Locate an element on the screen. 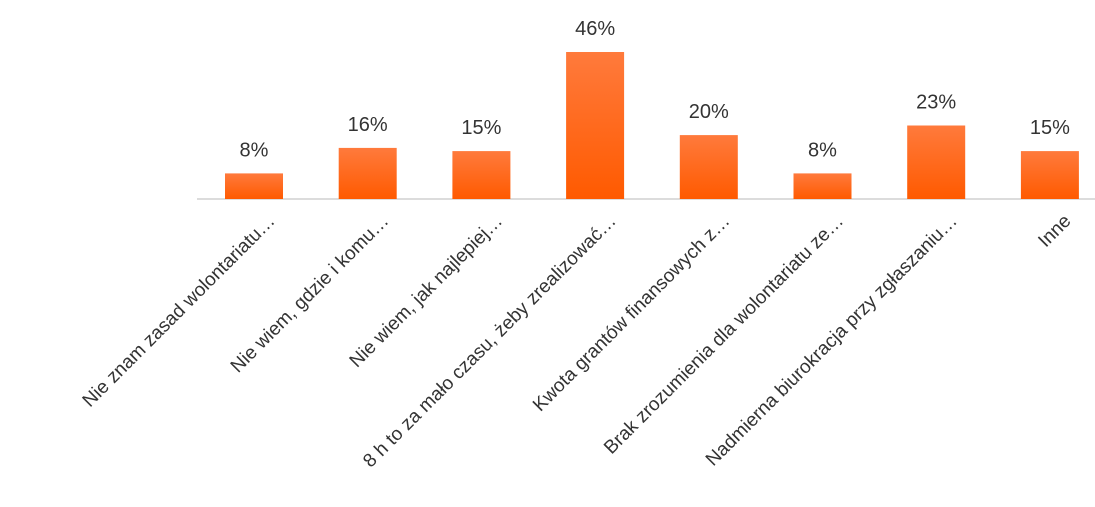  data-label: 16% is located at coordinates (368, 125).